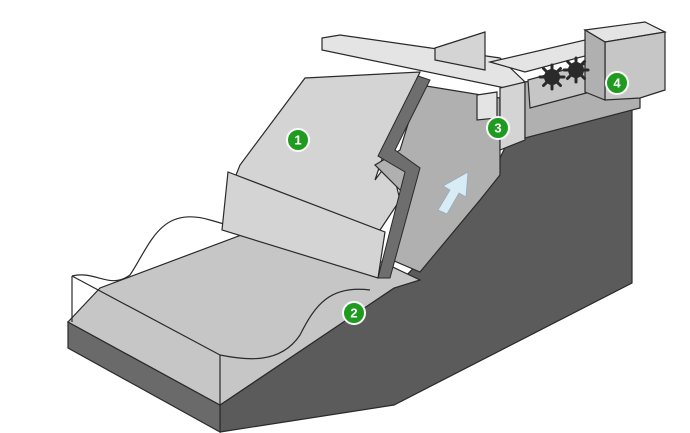  I want to click on gate-housing-front, so click(512, 116).